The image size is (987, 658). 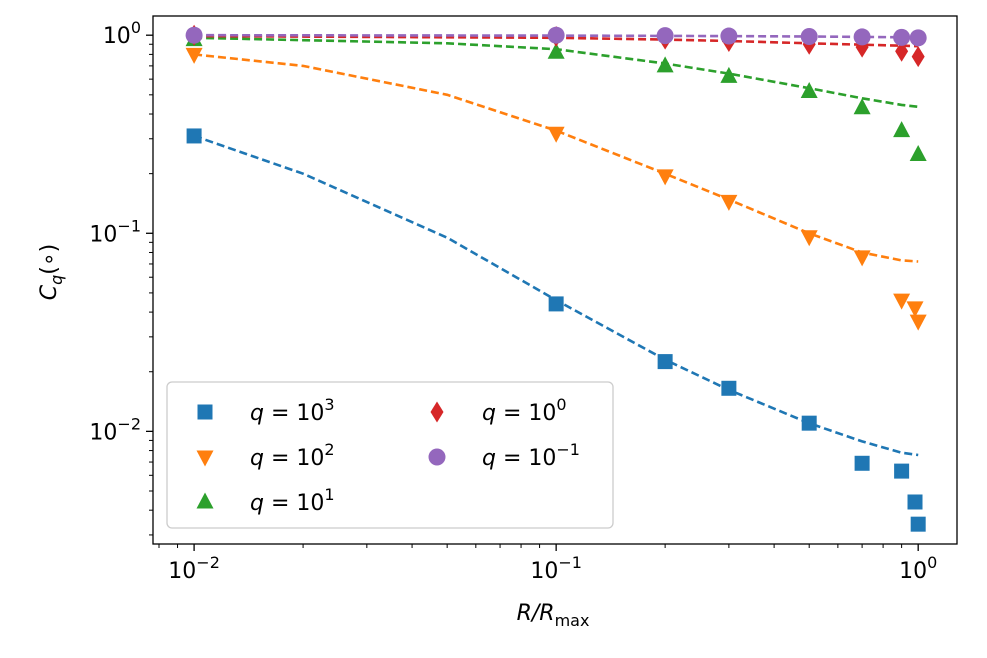 I want to click on legend-label-4: q = 10−1, so click(x=531, y=455).